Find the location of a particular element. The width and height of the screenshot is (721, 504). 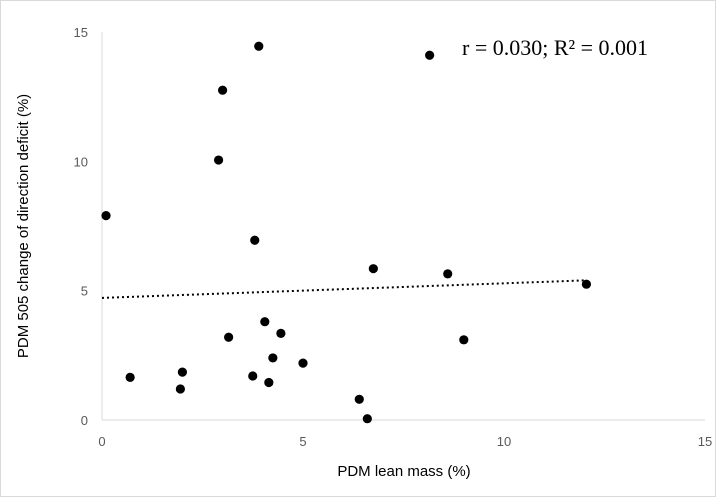

y-tick-label: 10 is located at coordinates (81, 161).